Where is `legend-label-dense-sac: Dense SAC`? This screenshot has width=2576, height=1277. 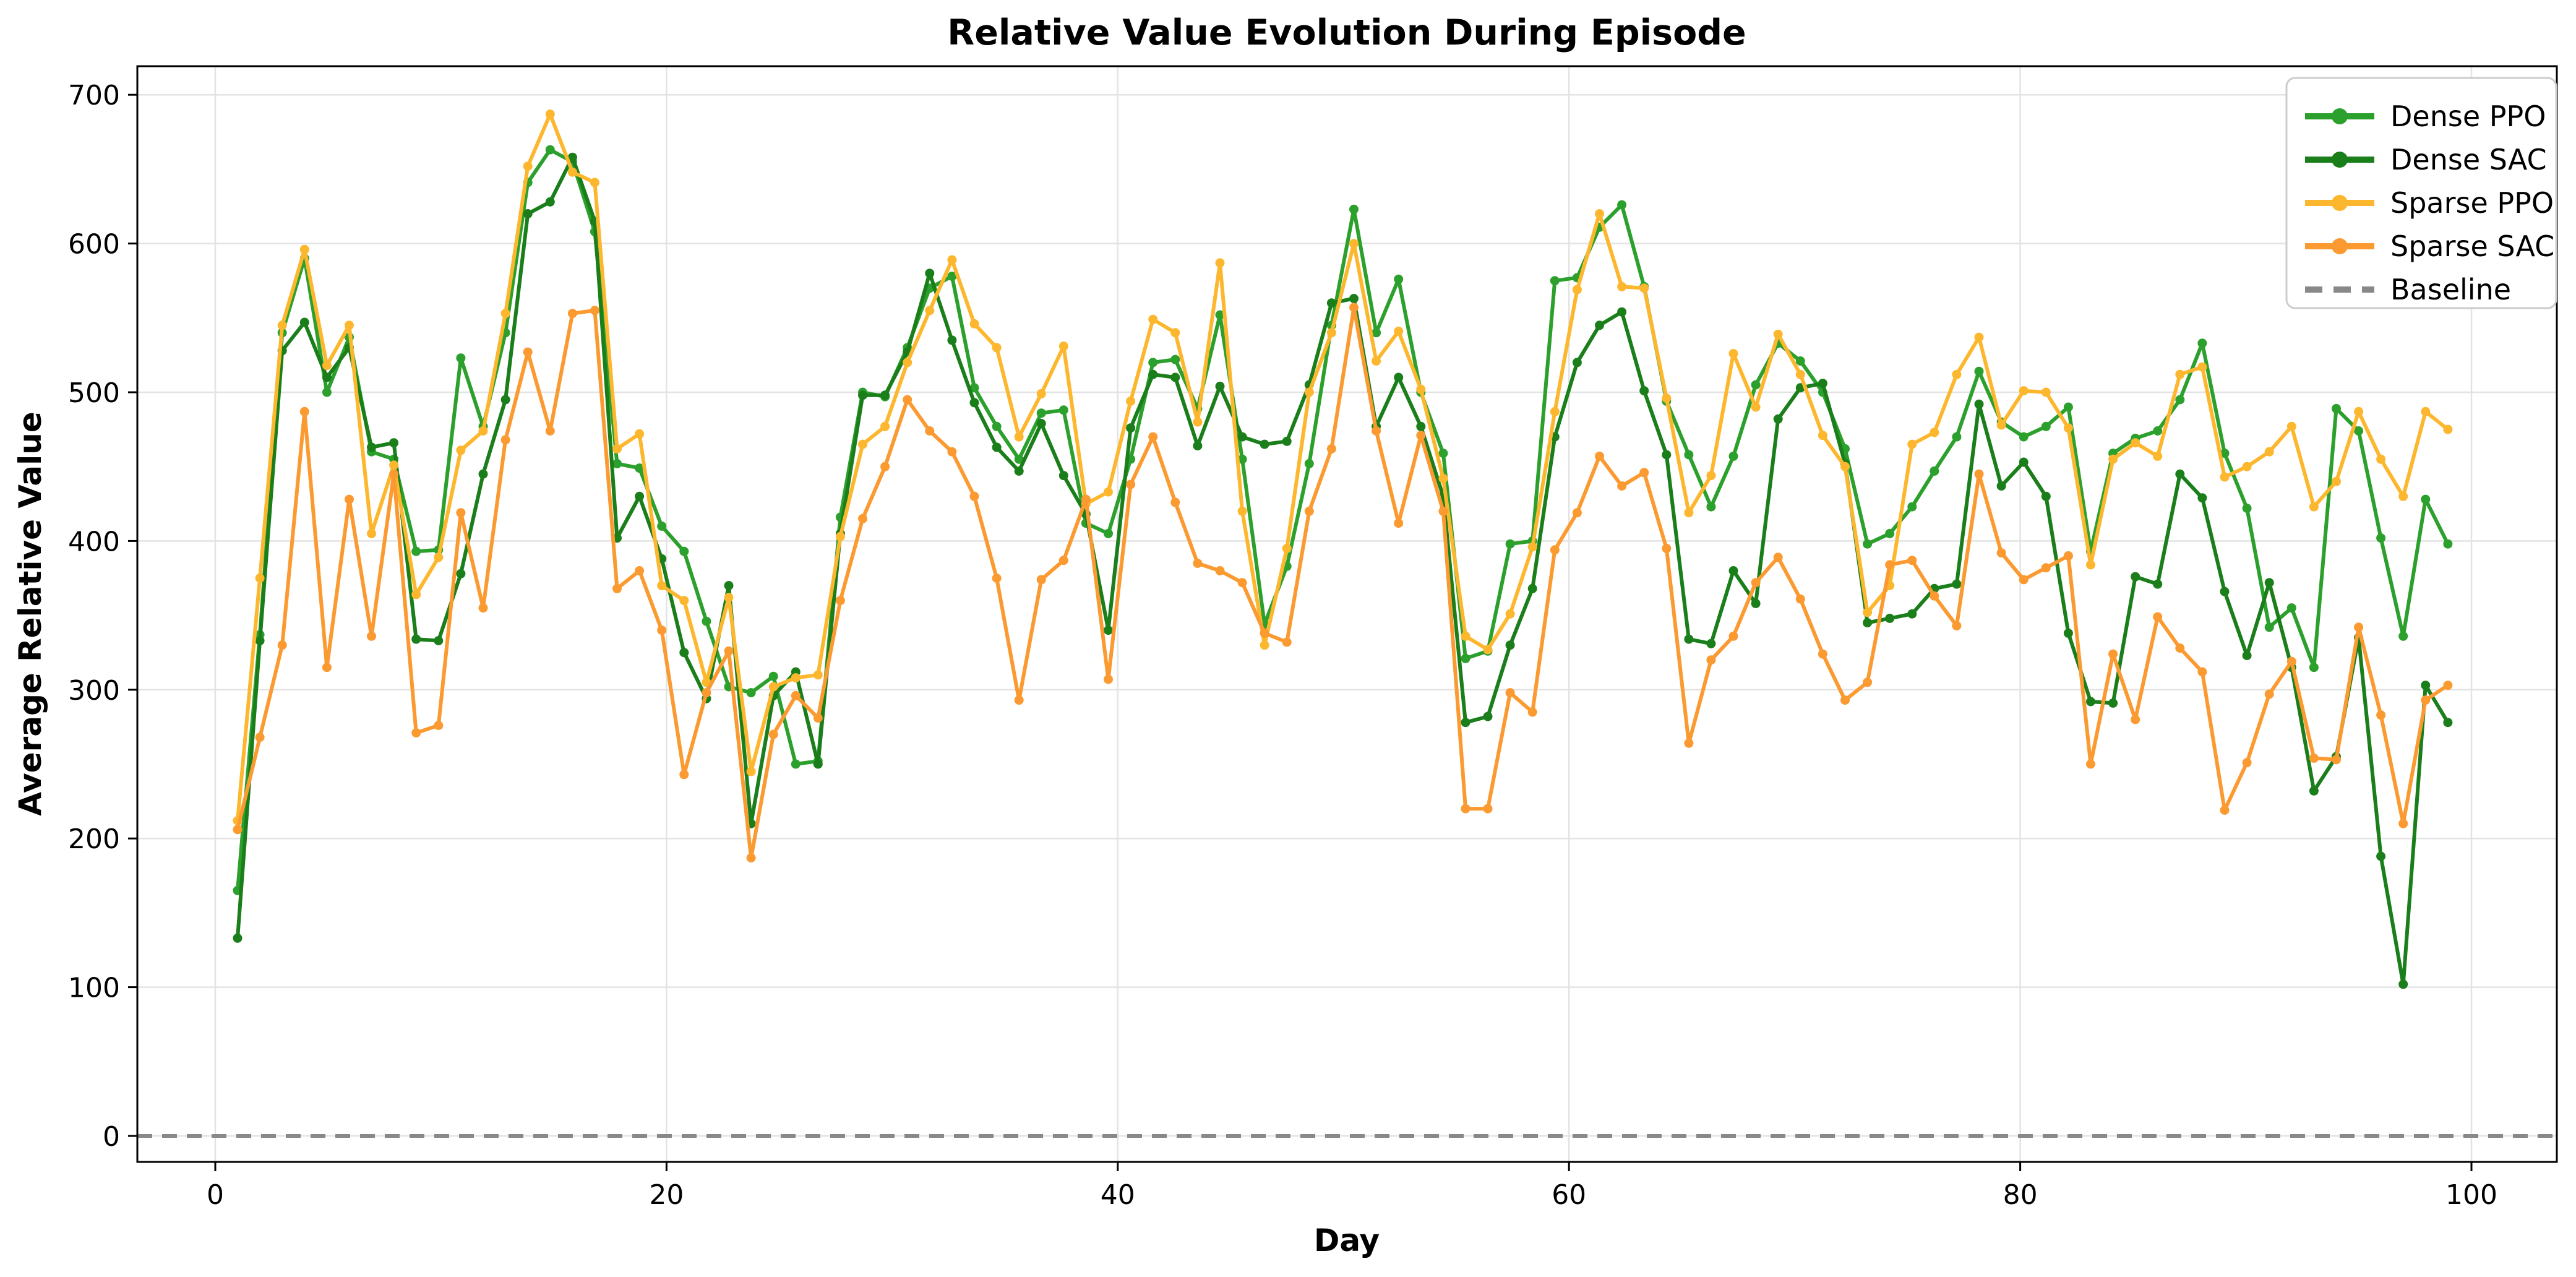 legend-label-dense-sac: Dense SAC is located at coordinates (2468, 159).